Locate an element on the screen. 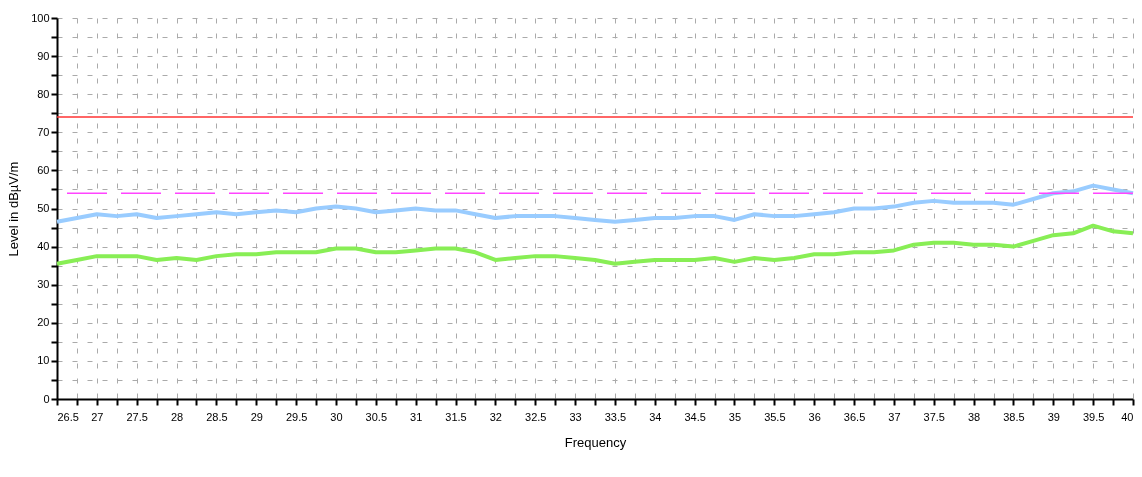 This screenshot has height=477, width=1142. x-tick-label: 33.5 is located at coordinates (615, 416).